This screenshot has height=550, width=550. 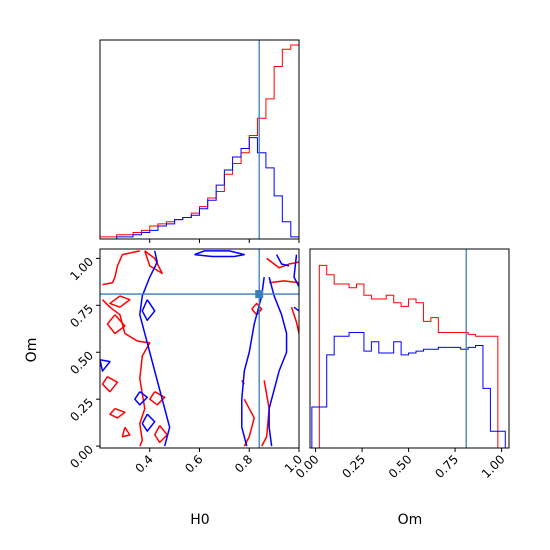 I want to click on hist-Om-xtick-label: 0.50, so click(x=400, y=466).